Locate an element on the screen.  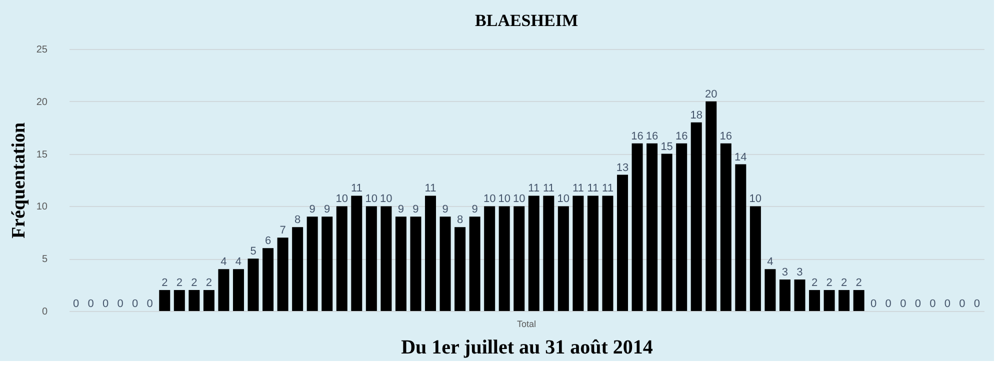
y-axis-title: Fréquentation is located at coordinates (19, 180).